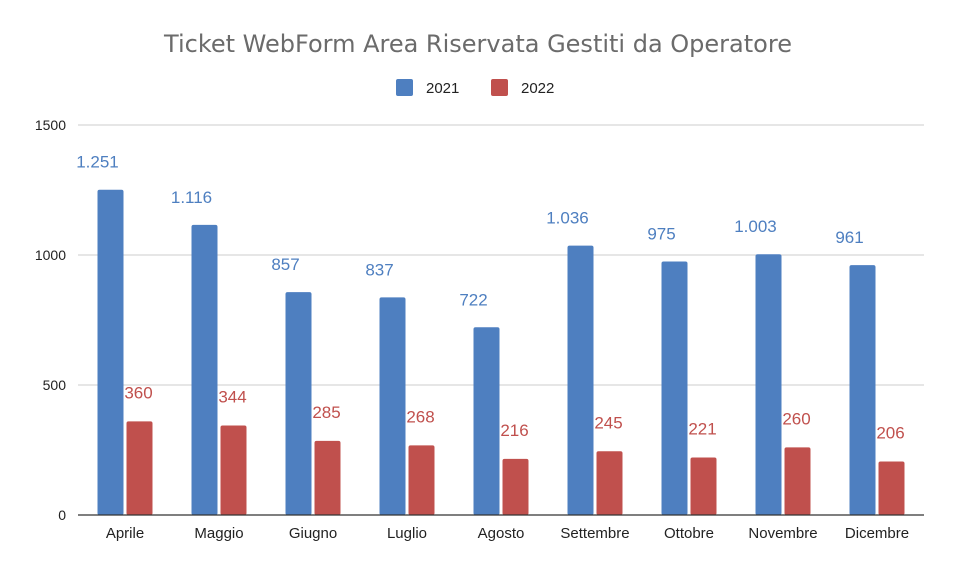  What do you see at coordinates (473, 299) in the screenshot?
I see `data-label-2021-agosto: 722` at bounding box center [473, 299].